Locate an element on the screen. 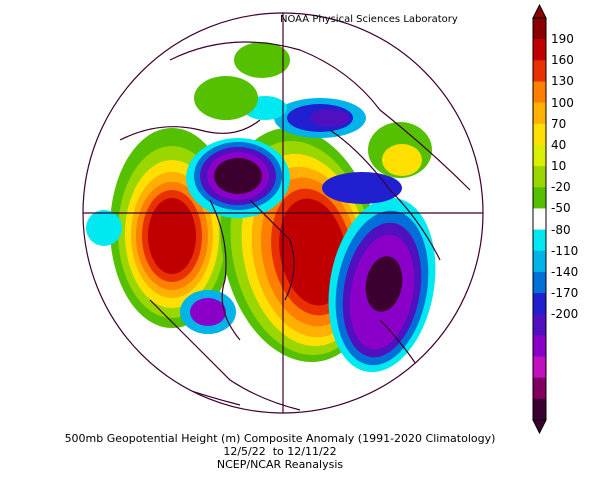  colorbar-tick-label: -20 is located at coordinates (561, 187).